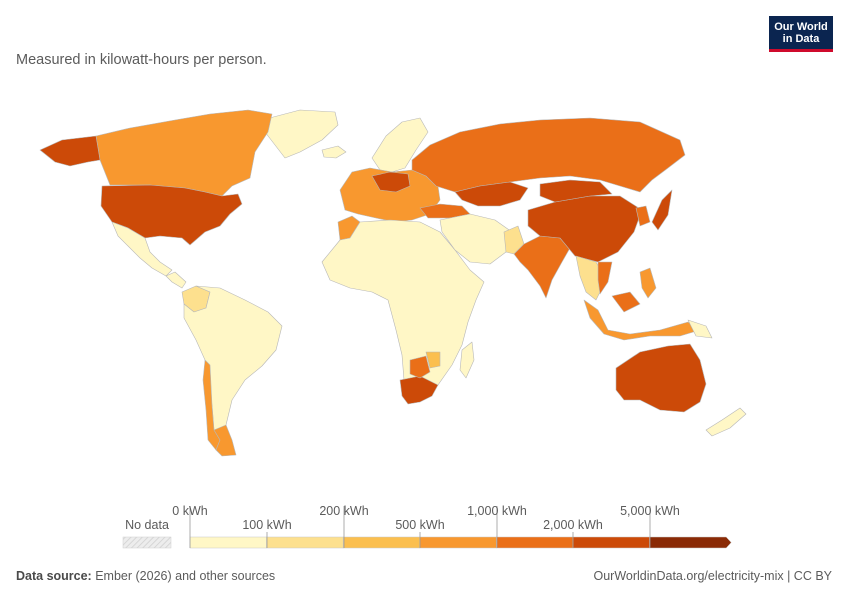 This screenshot has width=850, height=600. Describe the element at coordinates (801, 39) in the screenshot. I see `logo-line-2: in Data` at that location.